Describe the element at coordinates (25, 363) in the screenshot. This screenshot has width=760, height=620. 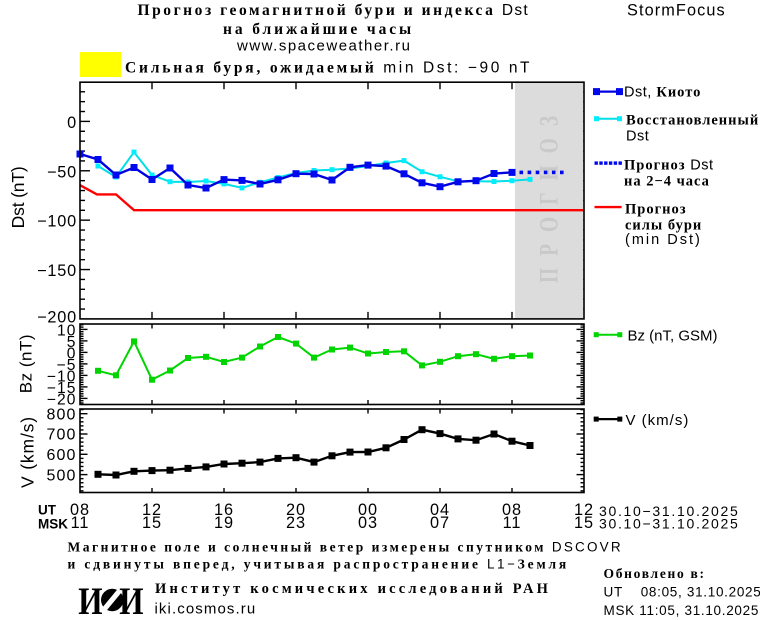
I see `svg-text: Bz (nT)` at that location.